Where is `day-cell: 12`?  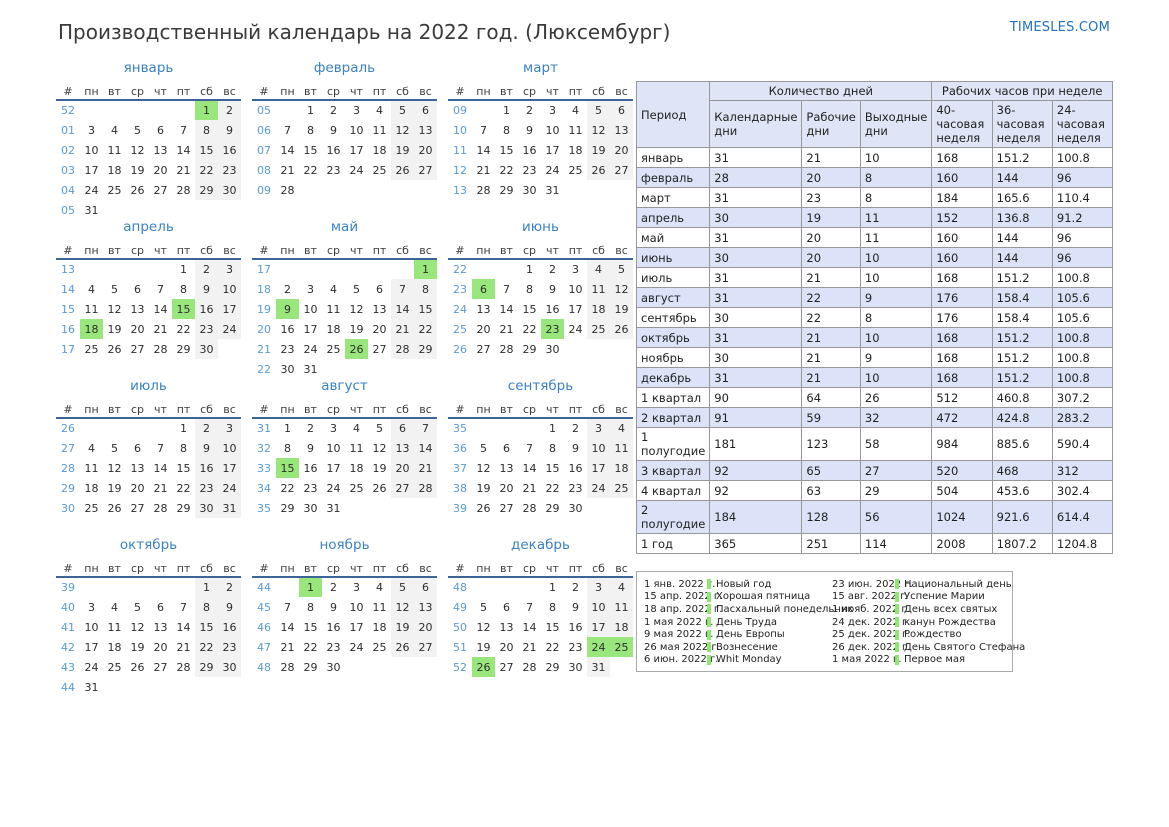
day-cell: 12 is located at coordinates (114, 309).